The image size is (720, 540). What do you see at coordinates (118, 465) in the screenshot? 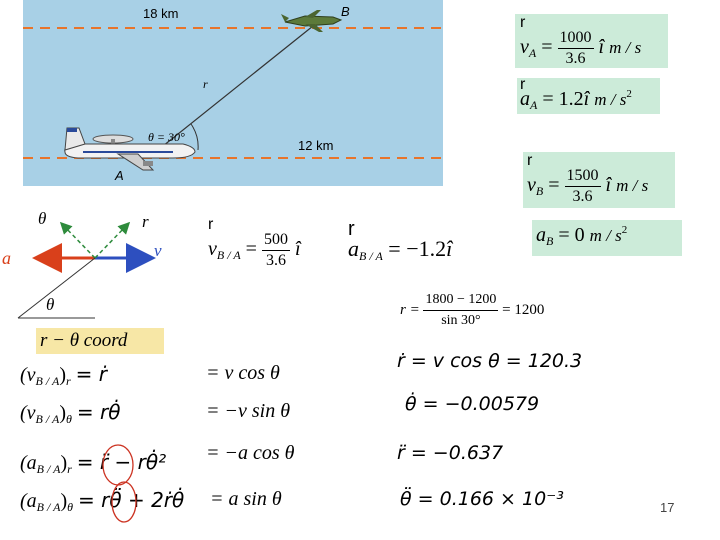
I see `circle-r-ddot` at bounding box center [118, 465].